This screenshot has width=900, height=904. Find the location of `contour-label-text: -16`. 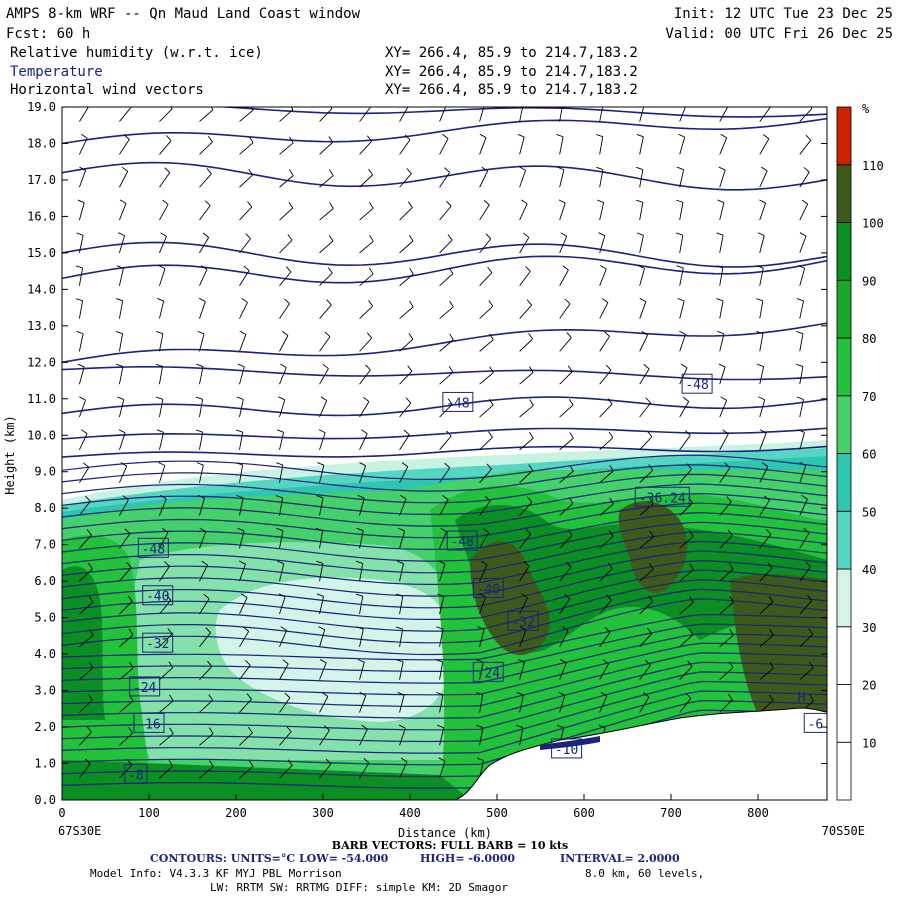

contour-label-text: -16 is located at coordinates (148, 724).